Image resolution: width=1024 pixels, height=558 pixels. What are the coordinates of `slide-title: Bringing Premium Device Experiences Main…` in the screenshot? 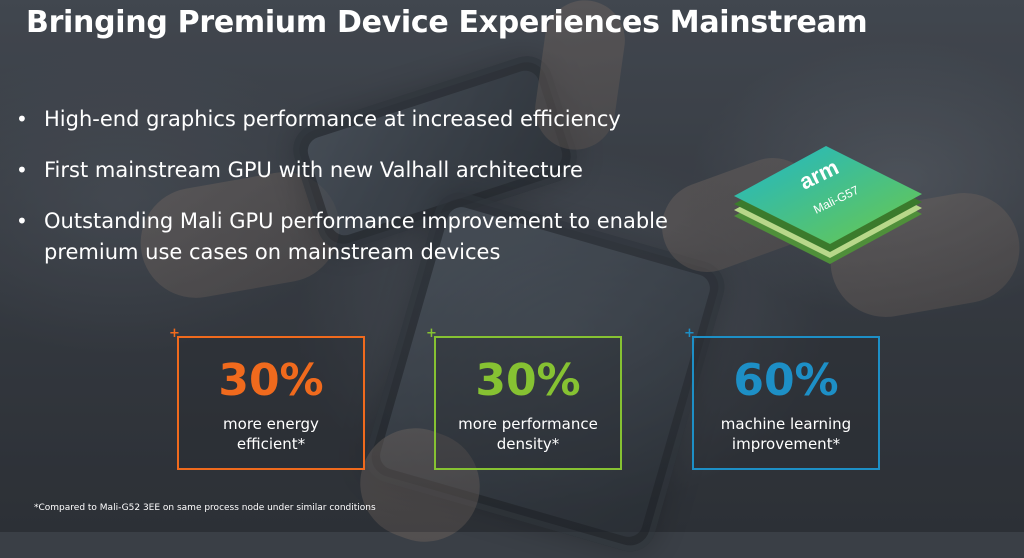 It's located at (447, 22).